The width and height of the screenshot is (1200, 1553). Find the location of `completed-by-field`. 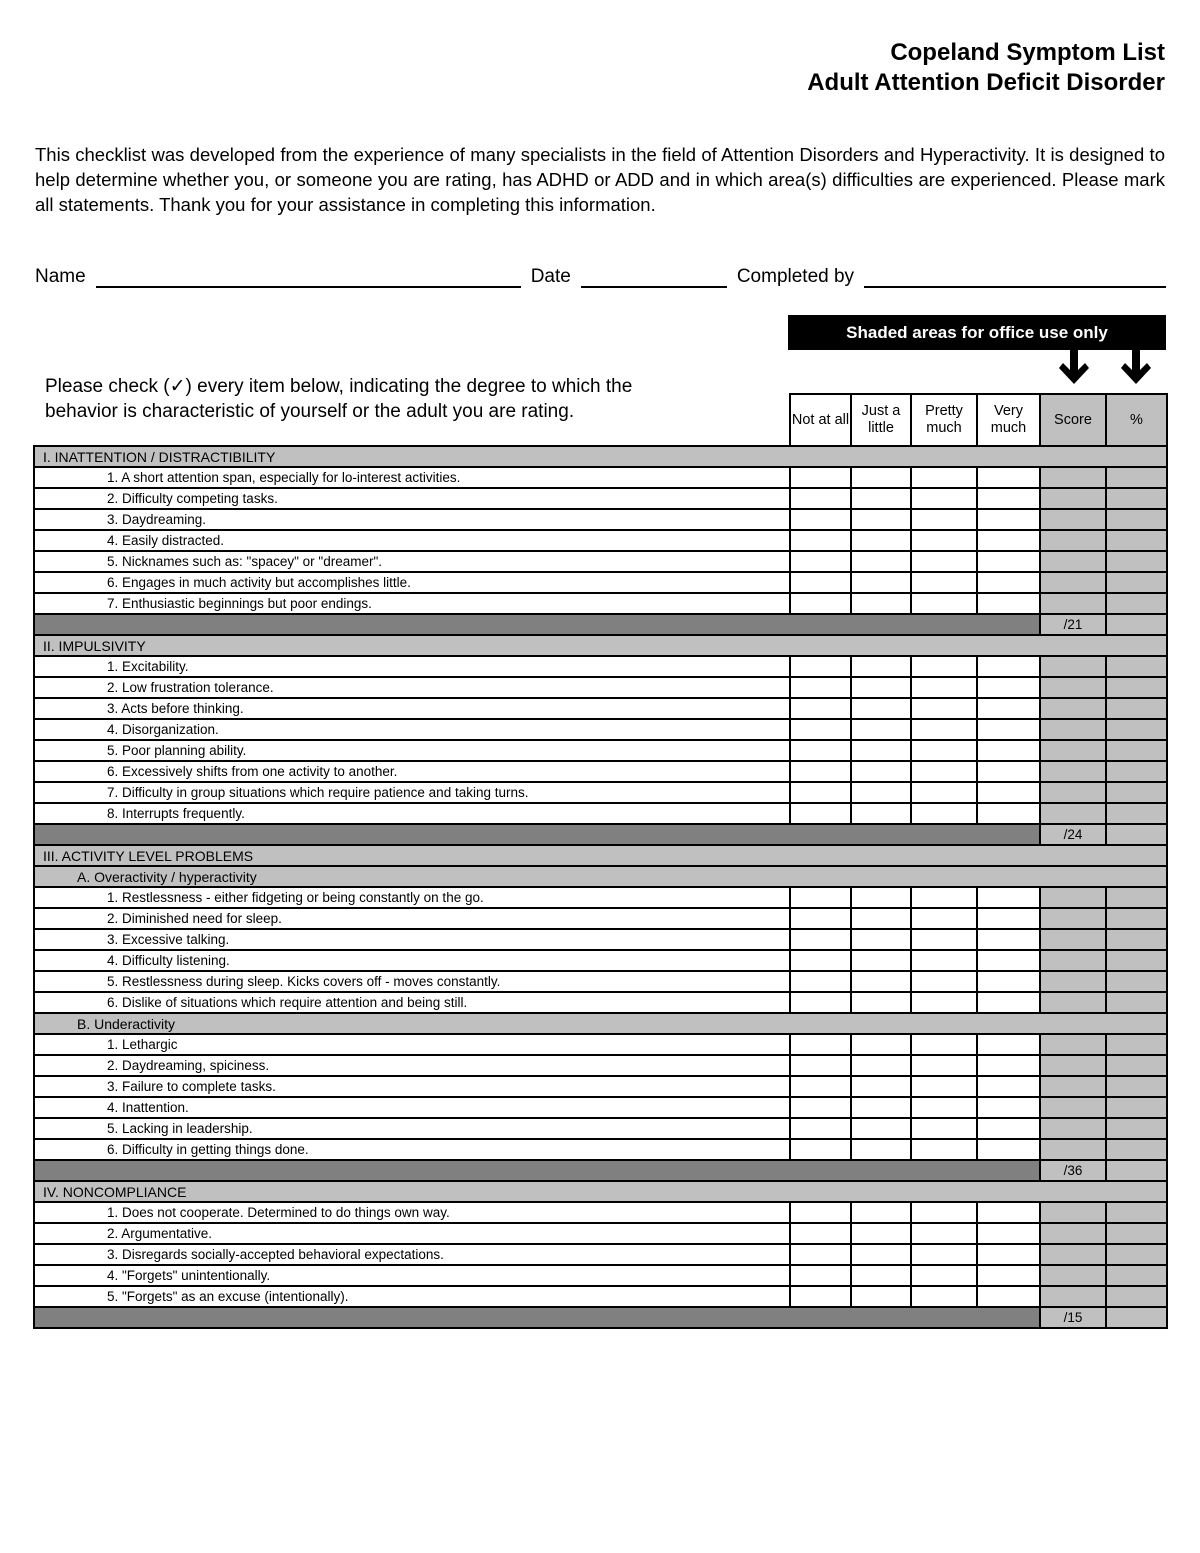

completed-by-field is located at coordinates (1015, 277).